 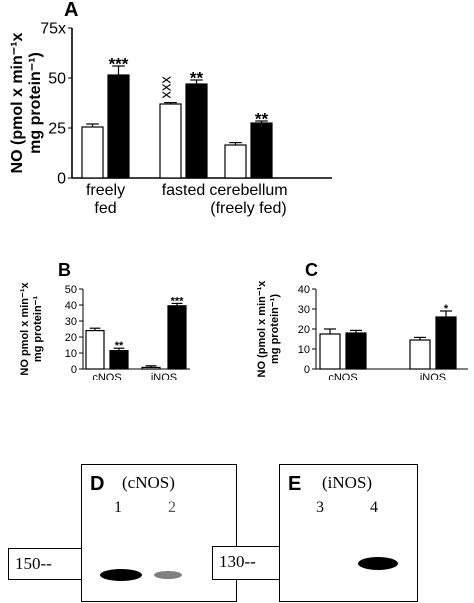 I want to click on blot-title-e: (iNOS), so click(x=347, y=482).